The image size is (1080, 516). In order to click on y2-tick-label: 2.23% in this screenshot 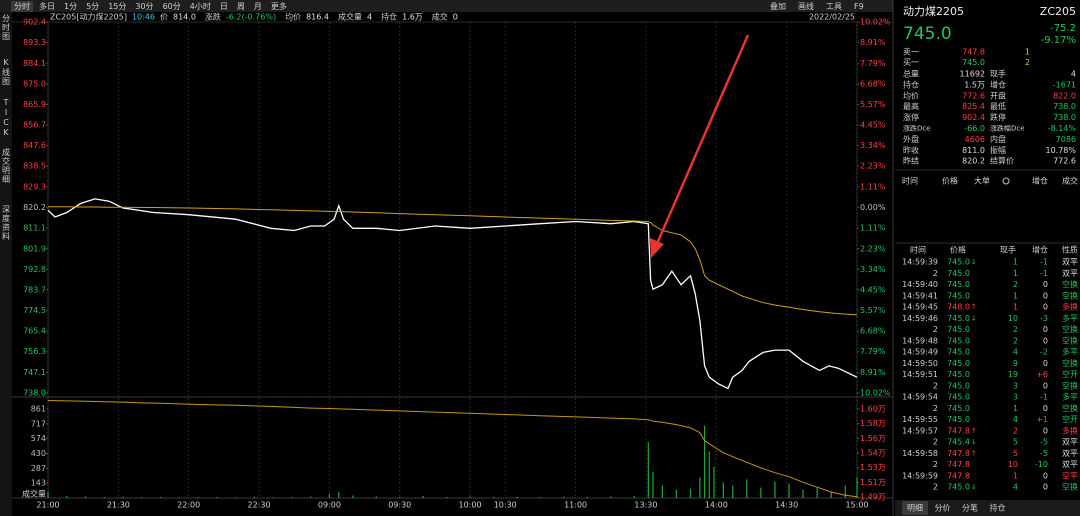, I will do `click(873, 248)`.